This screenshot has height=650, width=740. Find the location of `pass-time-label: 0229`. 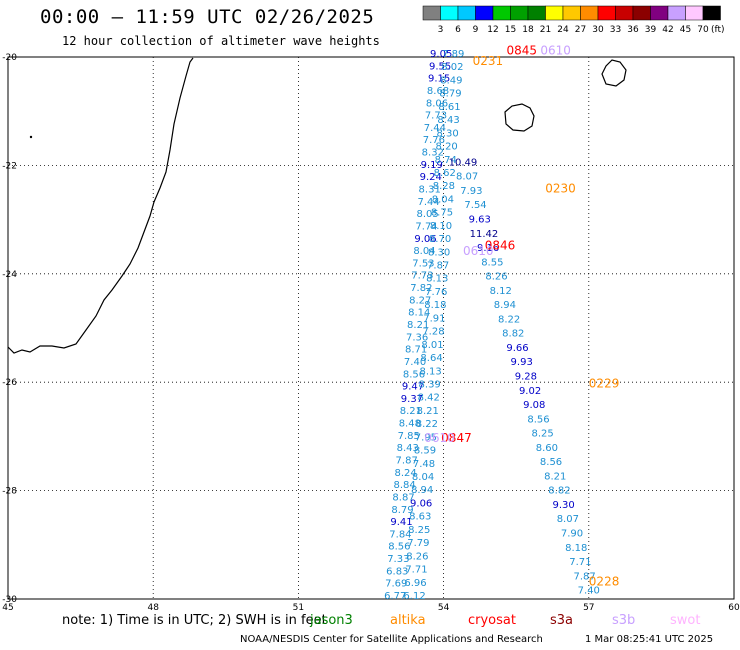

pass-time-label: 0229 is located at coordinates (604, 384).